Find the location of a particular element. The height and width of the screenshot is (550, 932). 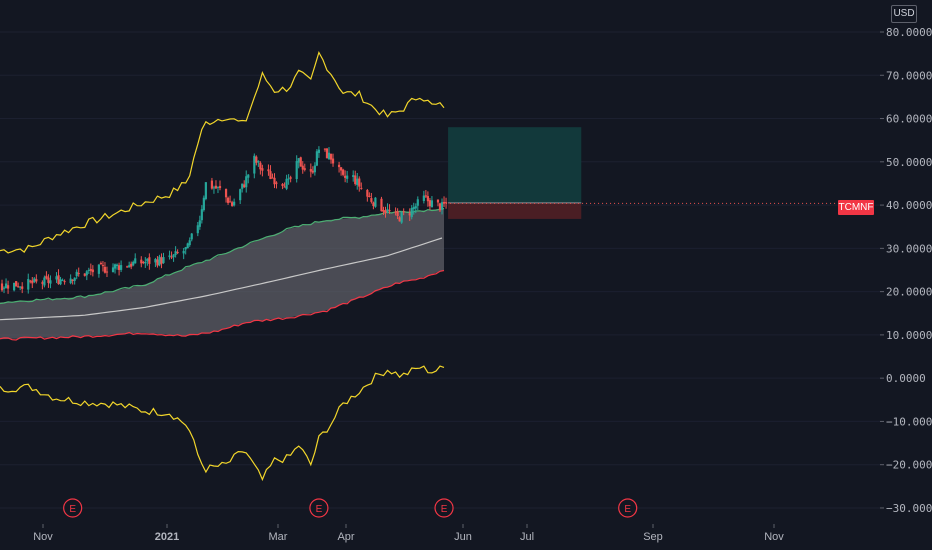

long-position-tool is located at coordinates (515, 173).